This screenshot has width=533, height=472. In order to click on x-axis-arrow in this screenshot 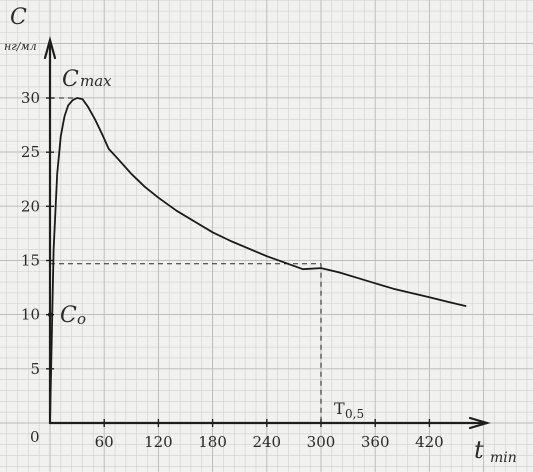, I will do `click(479, 423)`.